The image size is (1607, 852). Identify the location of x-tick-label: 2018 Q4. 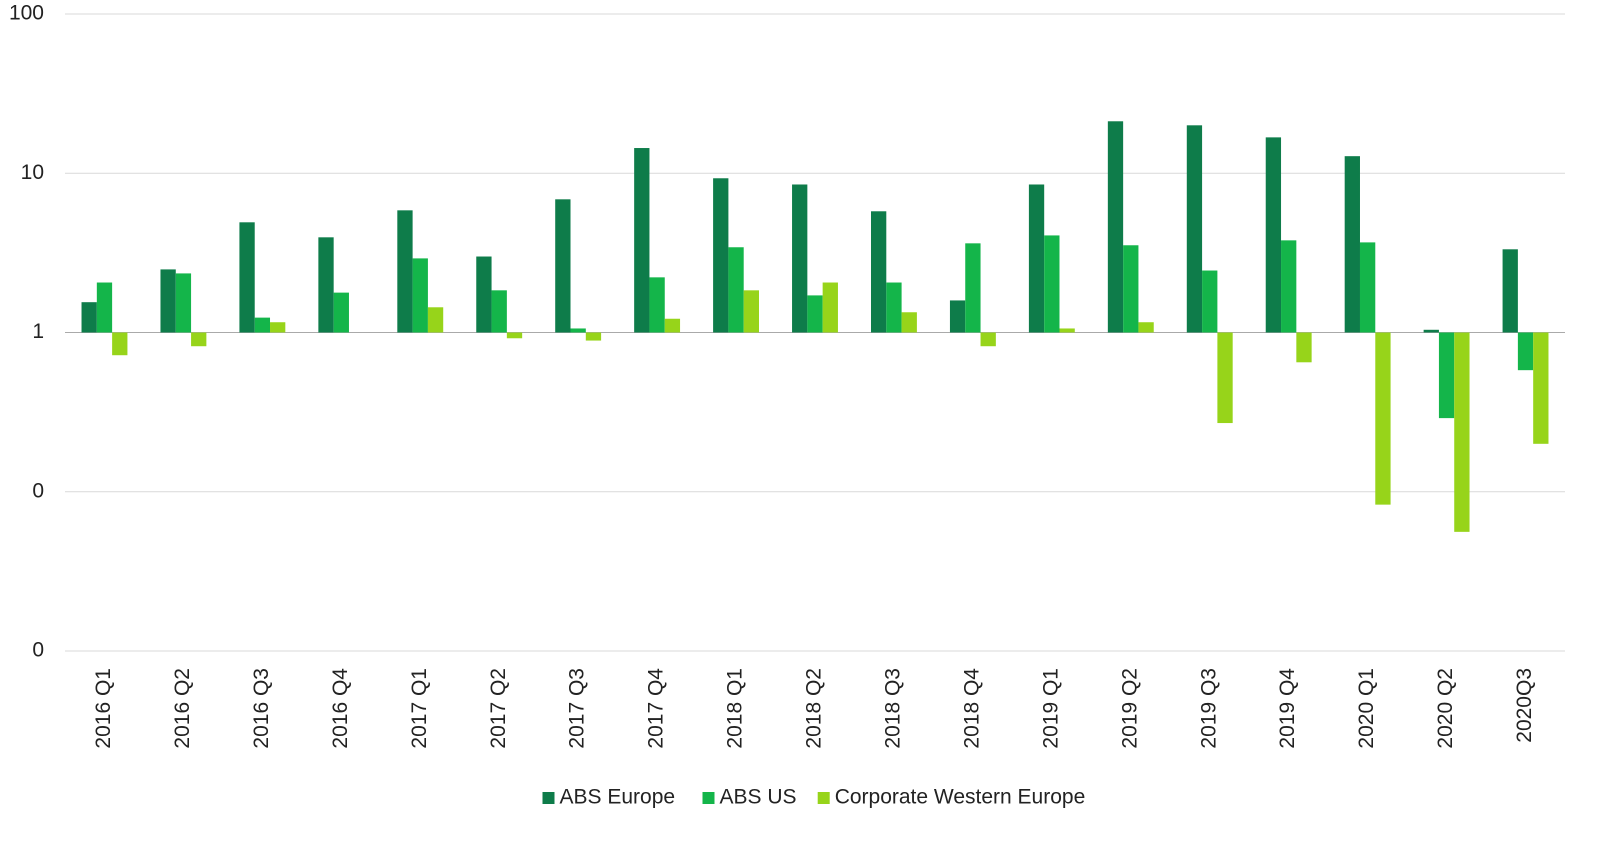
(971, 708).